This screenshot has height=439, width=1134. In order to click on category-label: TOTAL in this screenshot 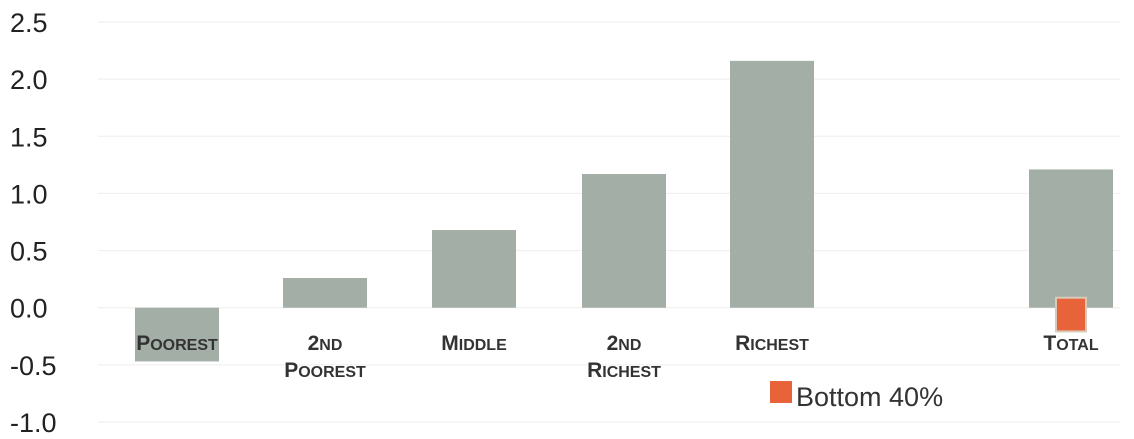, I will do `click(1070, 343)`.